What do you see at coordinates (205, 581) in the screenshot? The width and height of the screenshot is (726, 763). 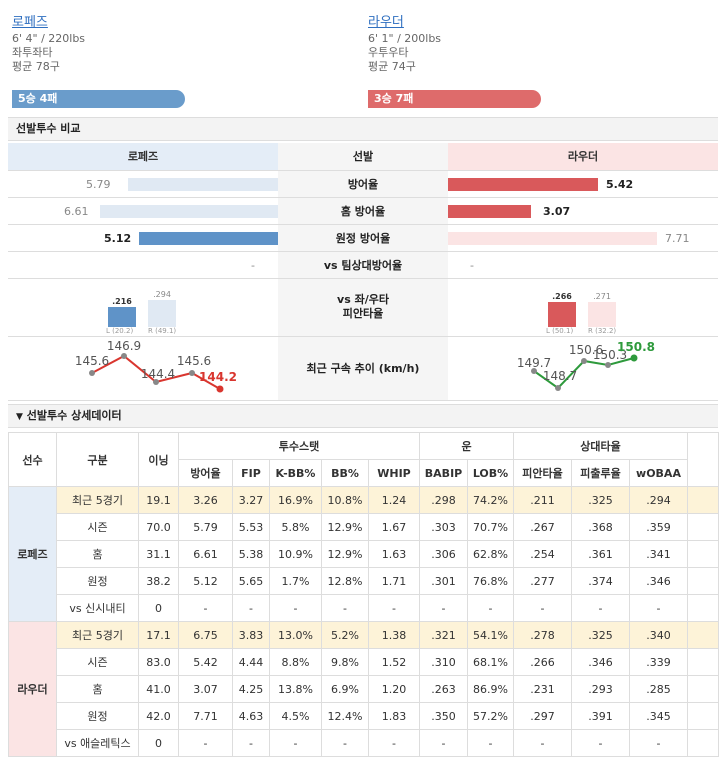 I see `table-cell: 5.12` at bounding box center [205, 581].